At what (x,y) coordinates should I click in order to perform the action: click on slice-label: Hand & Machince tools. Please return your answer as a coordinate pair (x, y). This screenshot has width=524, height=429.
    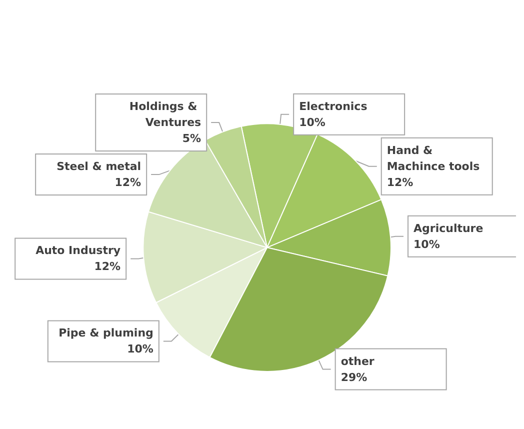
    Looking at the image, I should click on (433, 158).